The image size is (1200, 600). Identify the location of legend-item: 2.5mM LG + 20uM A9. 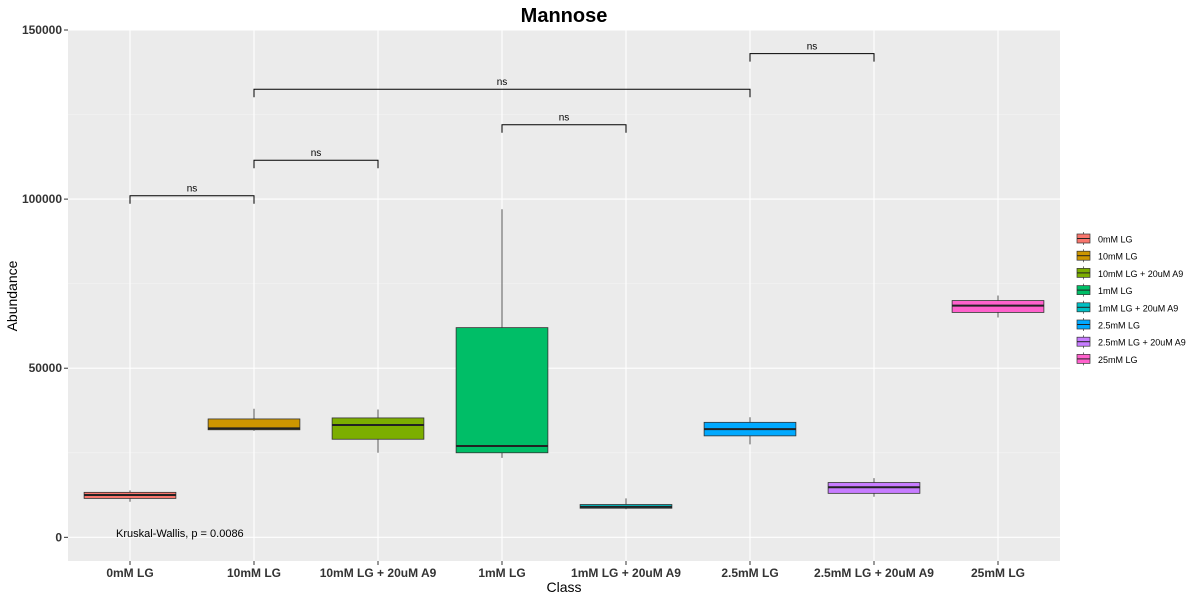
(1131, 342).